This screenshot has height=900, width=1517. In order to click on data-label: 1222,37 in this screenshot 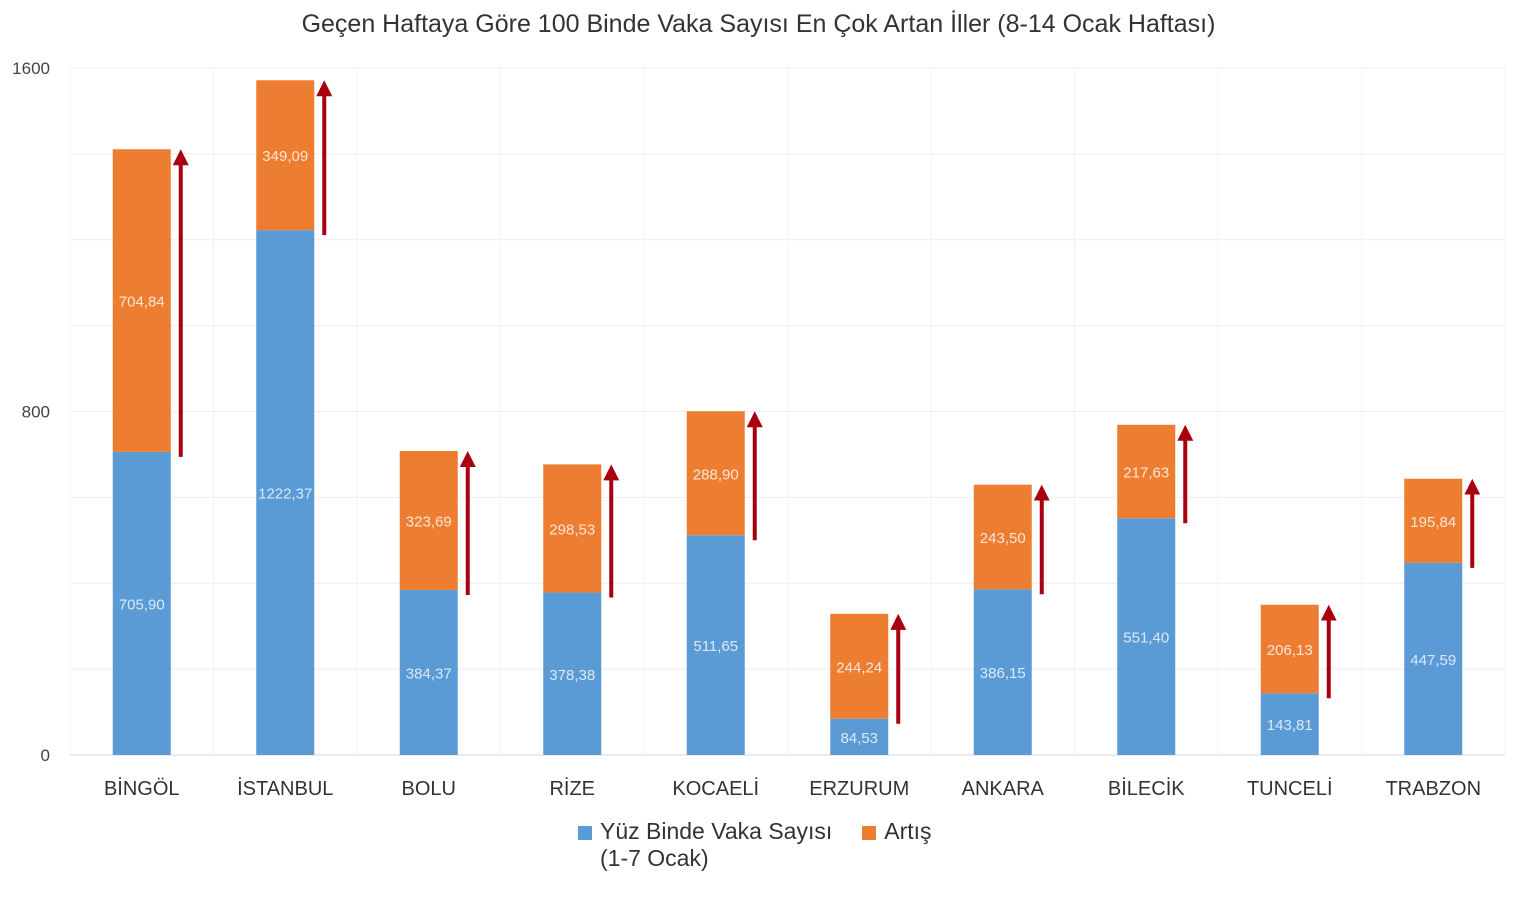, I will do `click(285, 494)`.